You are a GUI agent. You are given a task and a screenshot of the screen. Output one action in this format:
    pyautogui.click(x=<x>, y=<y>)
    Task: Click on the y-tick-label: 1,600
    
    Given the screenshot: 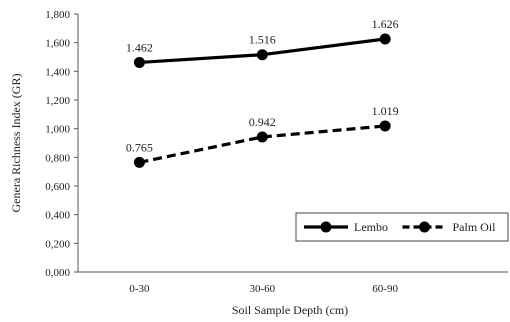 What is the action you would take?
    pyautogui.click(x=57, y=44)
    